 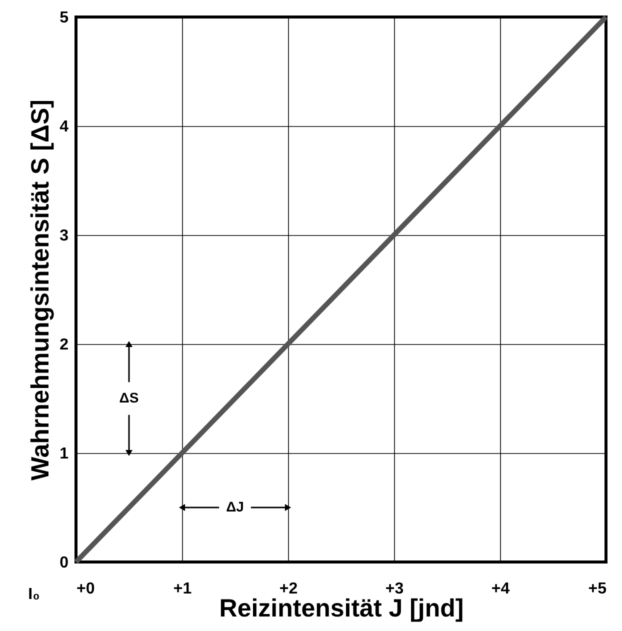 I want to click on x-axis-title: Reizintensität J [jnd], so click(x=341, y=608).